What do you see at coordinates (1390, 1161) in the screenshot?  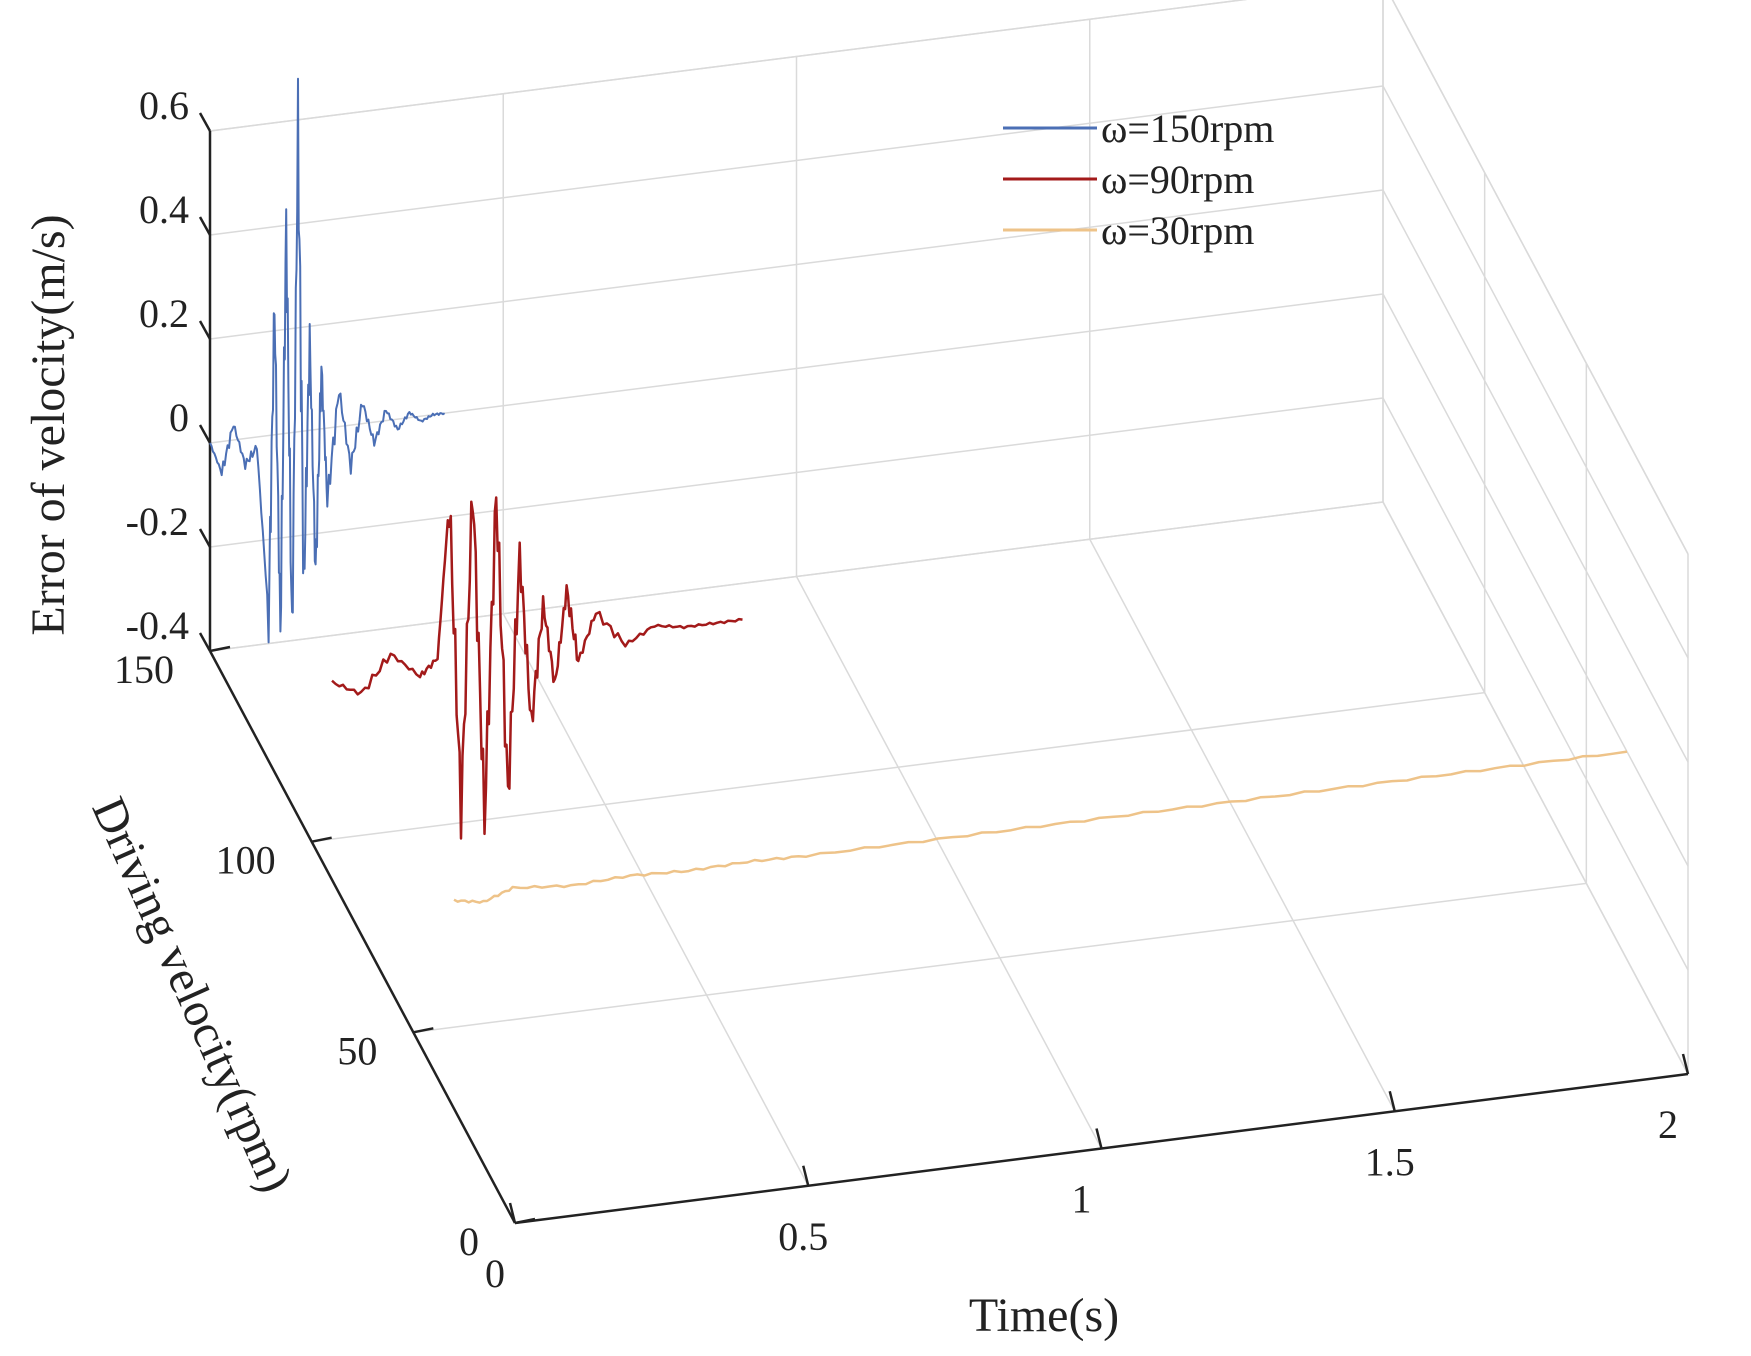 I see `x-tick-label-3: 1.5` at bounding box center [1390, 1161].